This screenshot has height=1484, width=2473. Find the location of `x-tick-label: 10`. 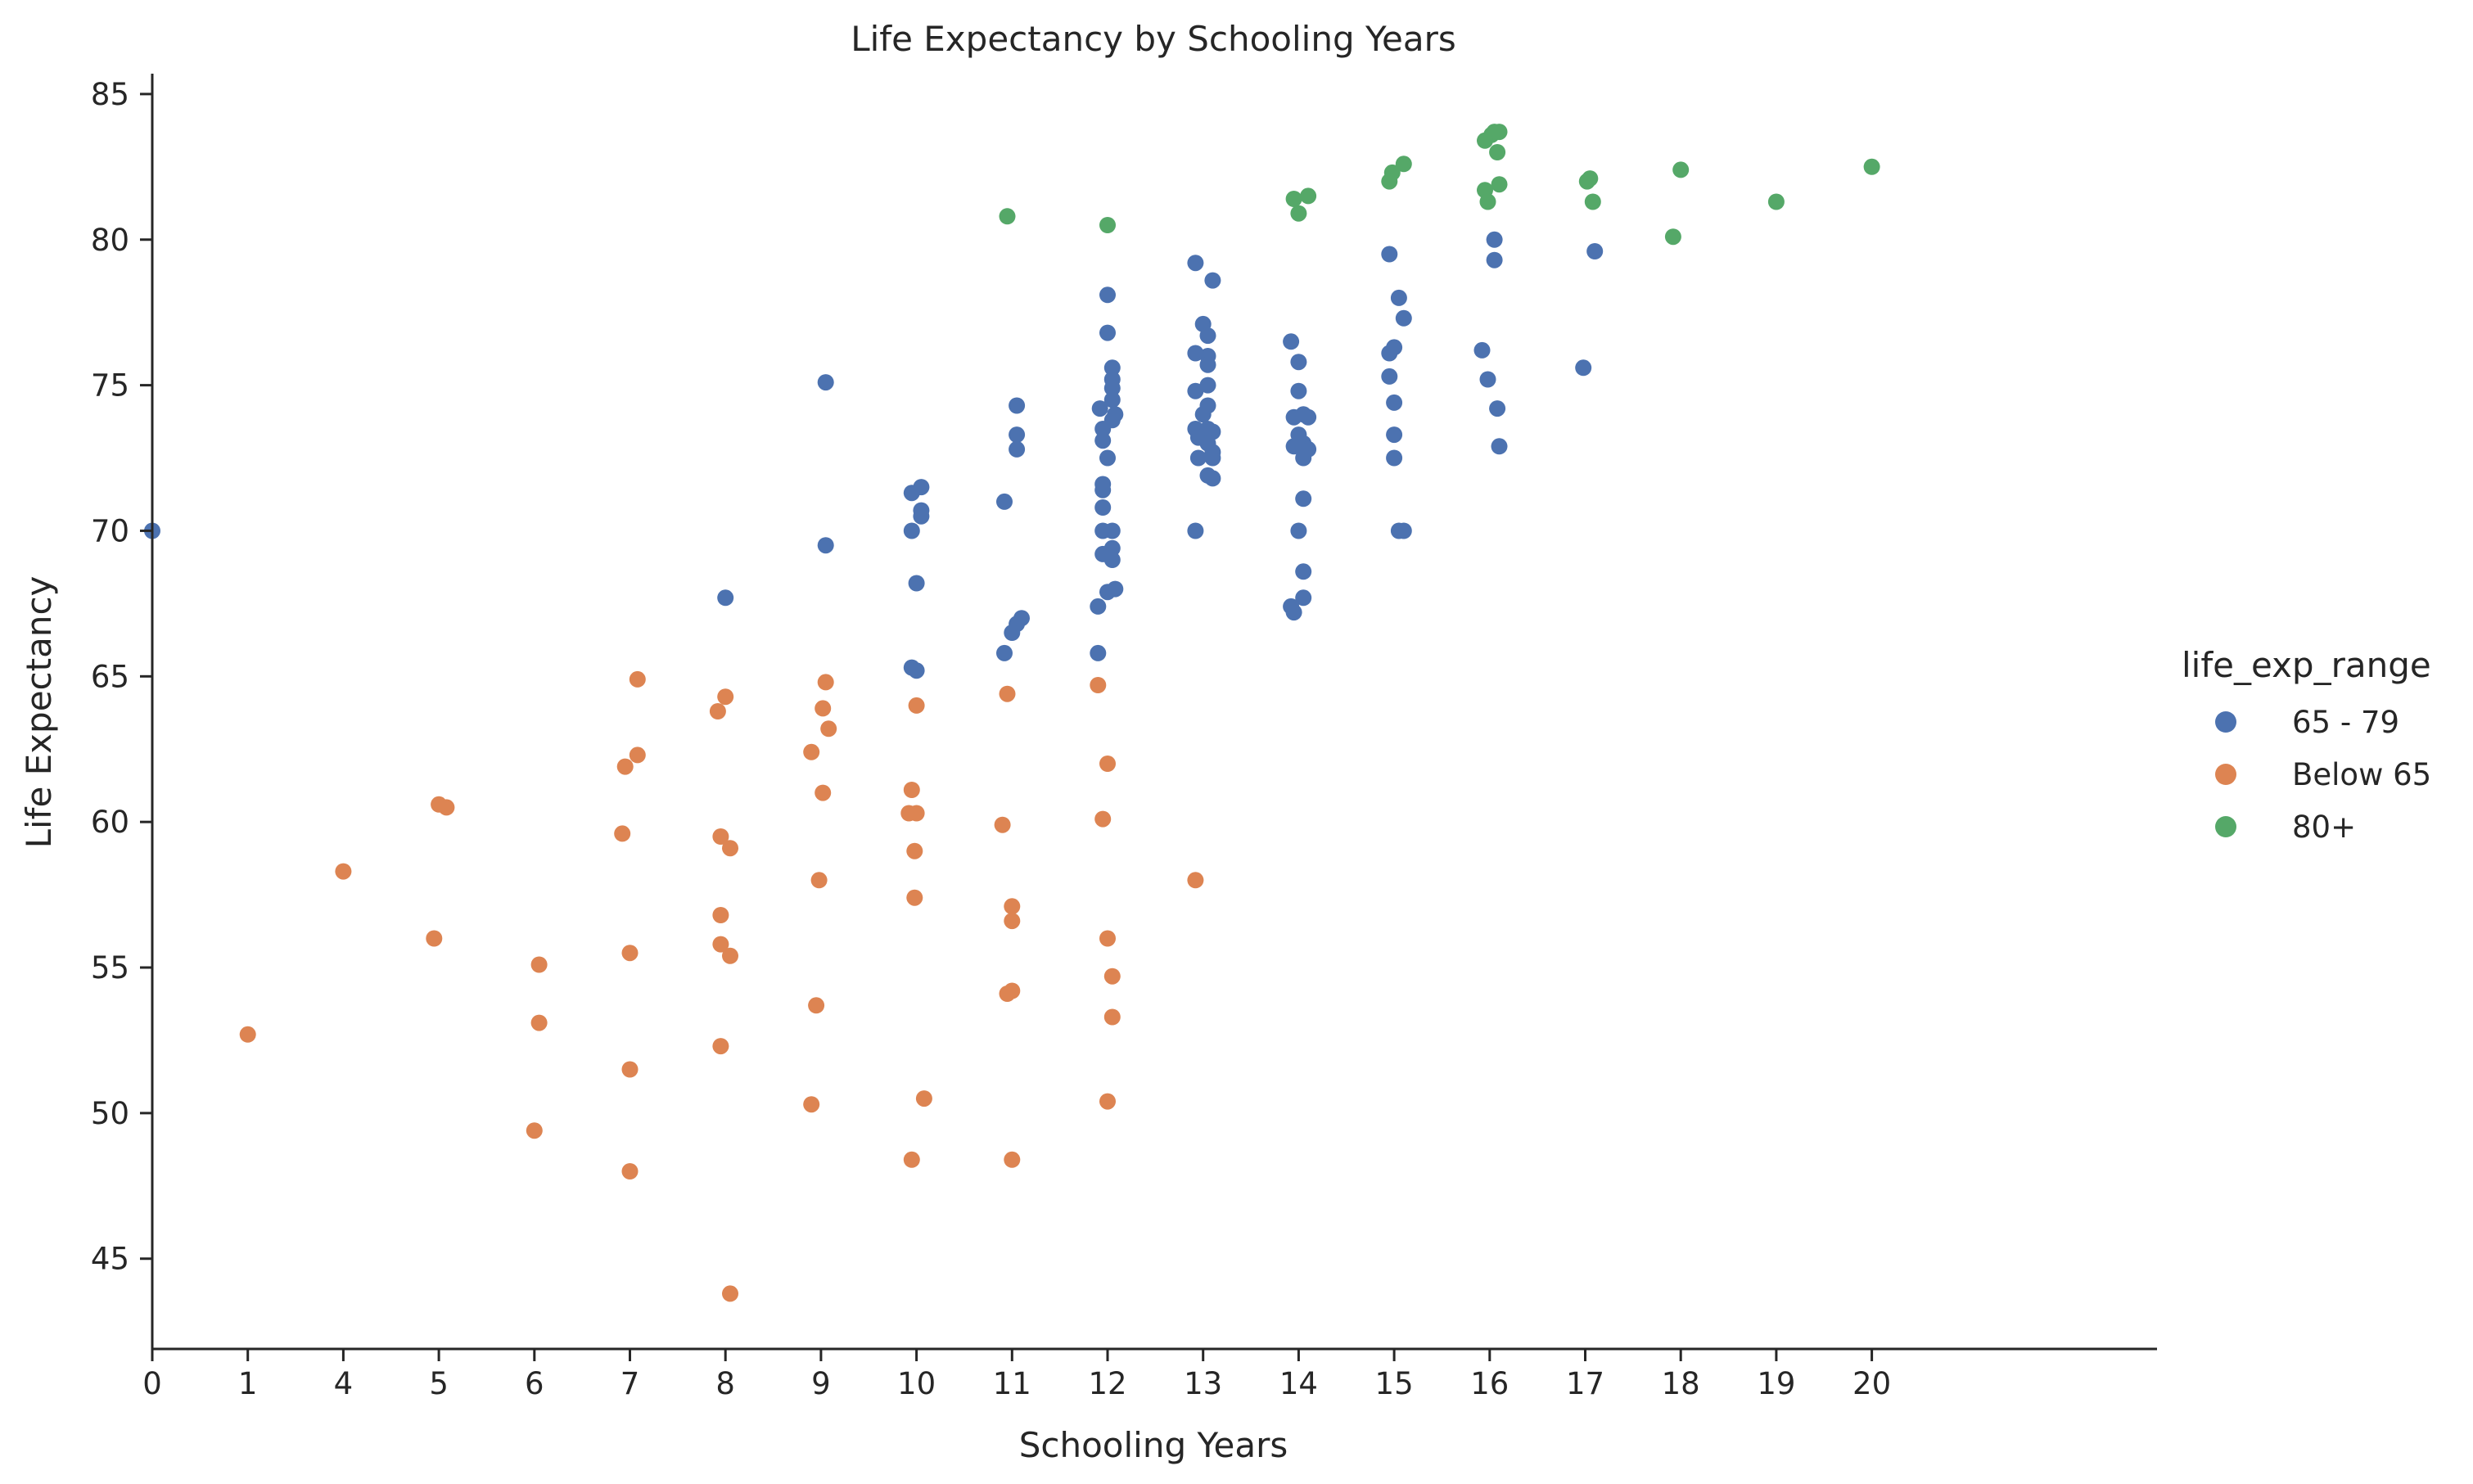

x-tick-label: 10 is located at coordinates (917, 1383).